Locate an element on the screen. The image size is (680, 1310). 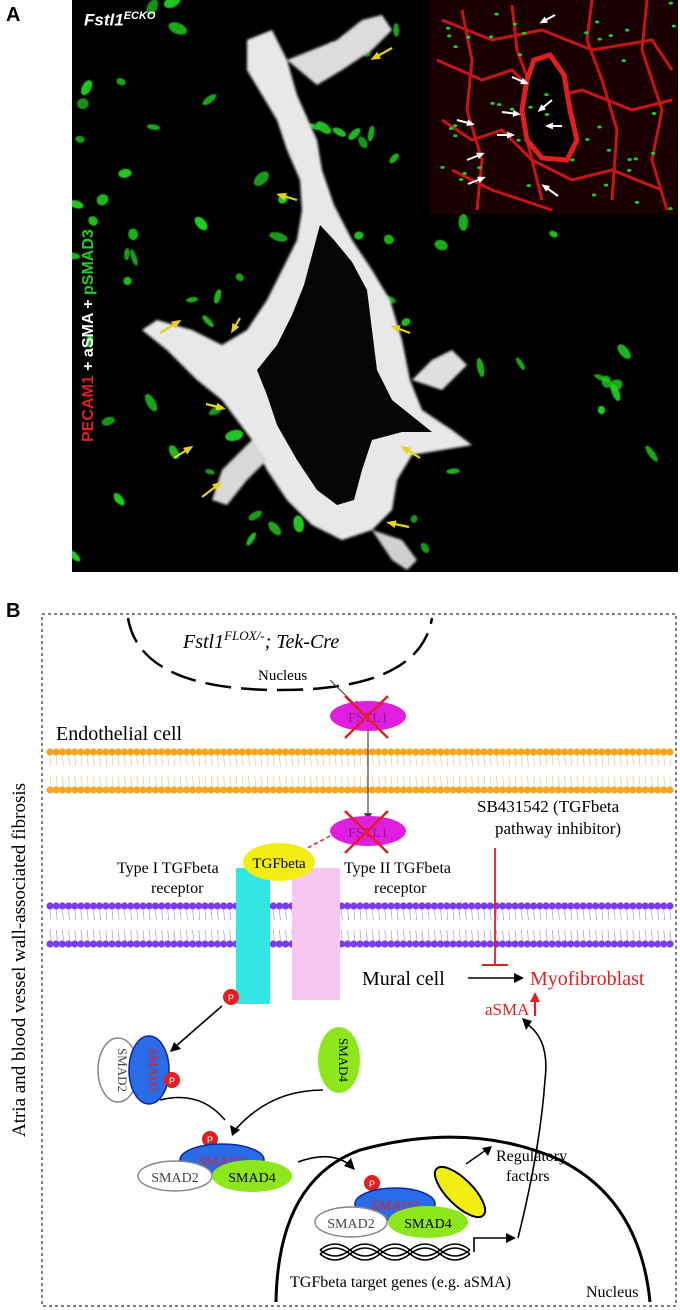
converge-right-arrow is located at coordinates (279, 1110).